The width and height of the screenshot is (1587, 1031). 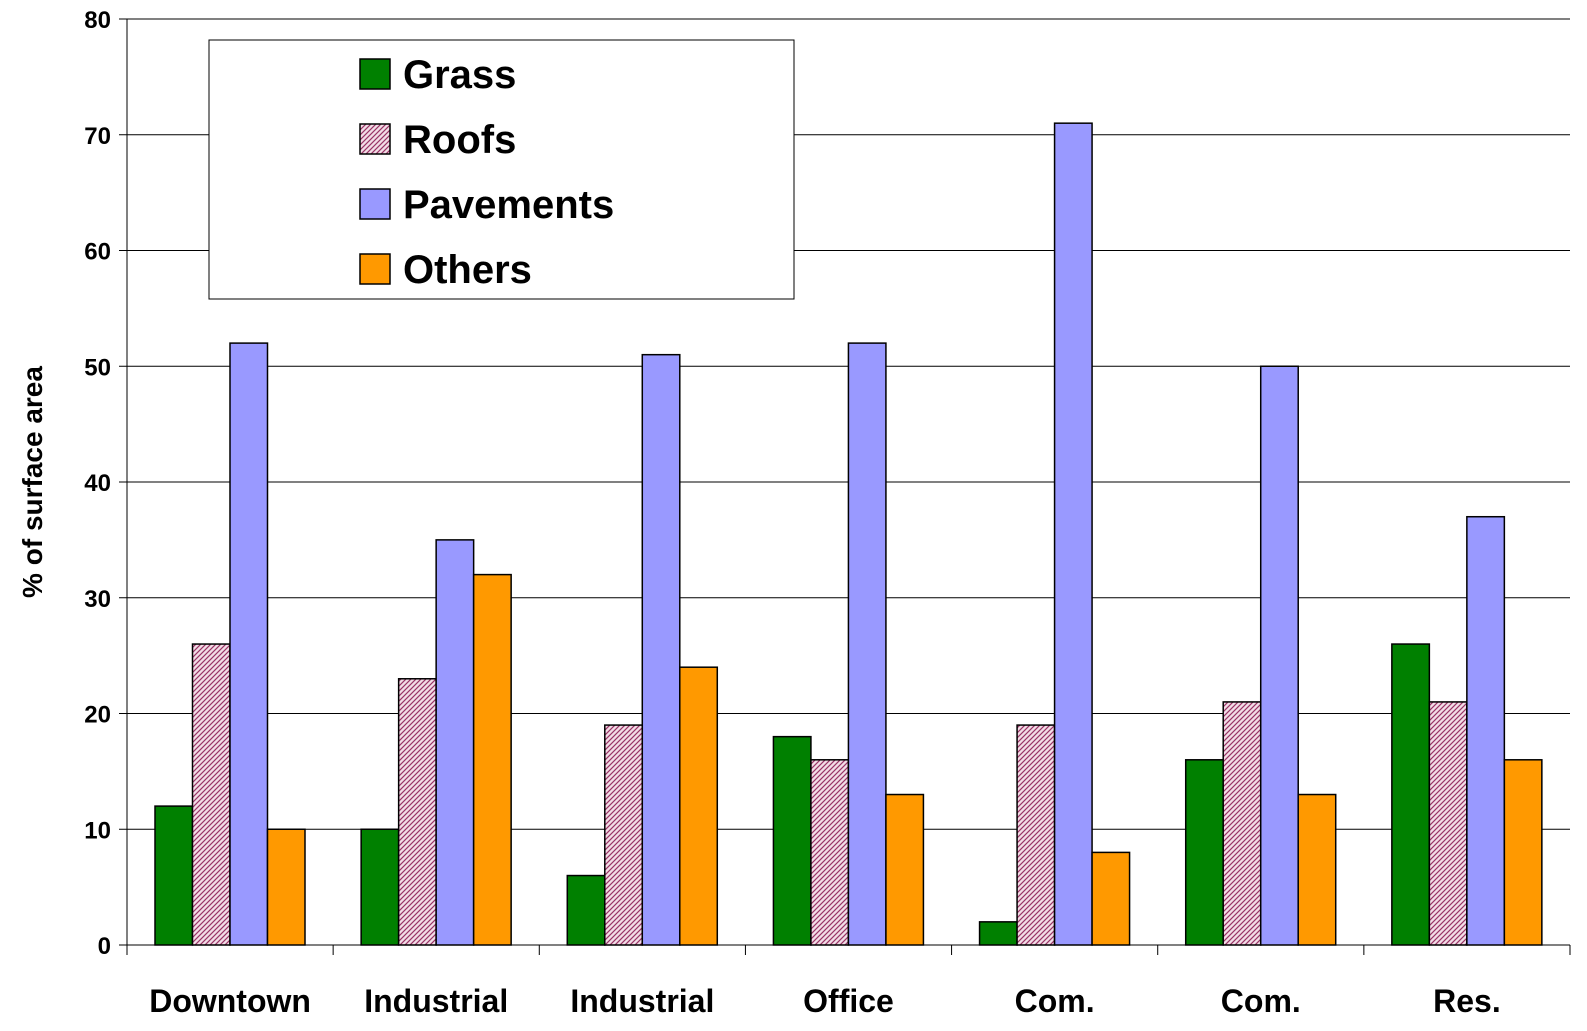 What do you see at coordinates (97, 367) in the screenshot?
I see `y-tick-label: 50` at bounding box center [97, 367].